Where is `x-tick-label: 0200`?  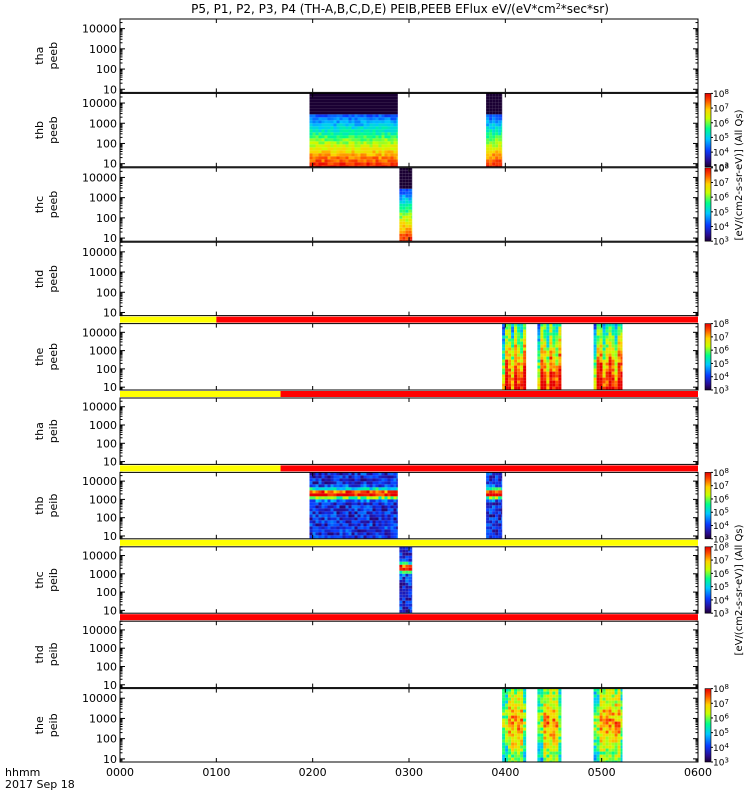
x-tick-label: 0200 is located at coordinates (313, 772).